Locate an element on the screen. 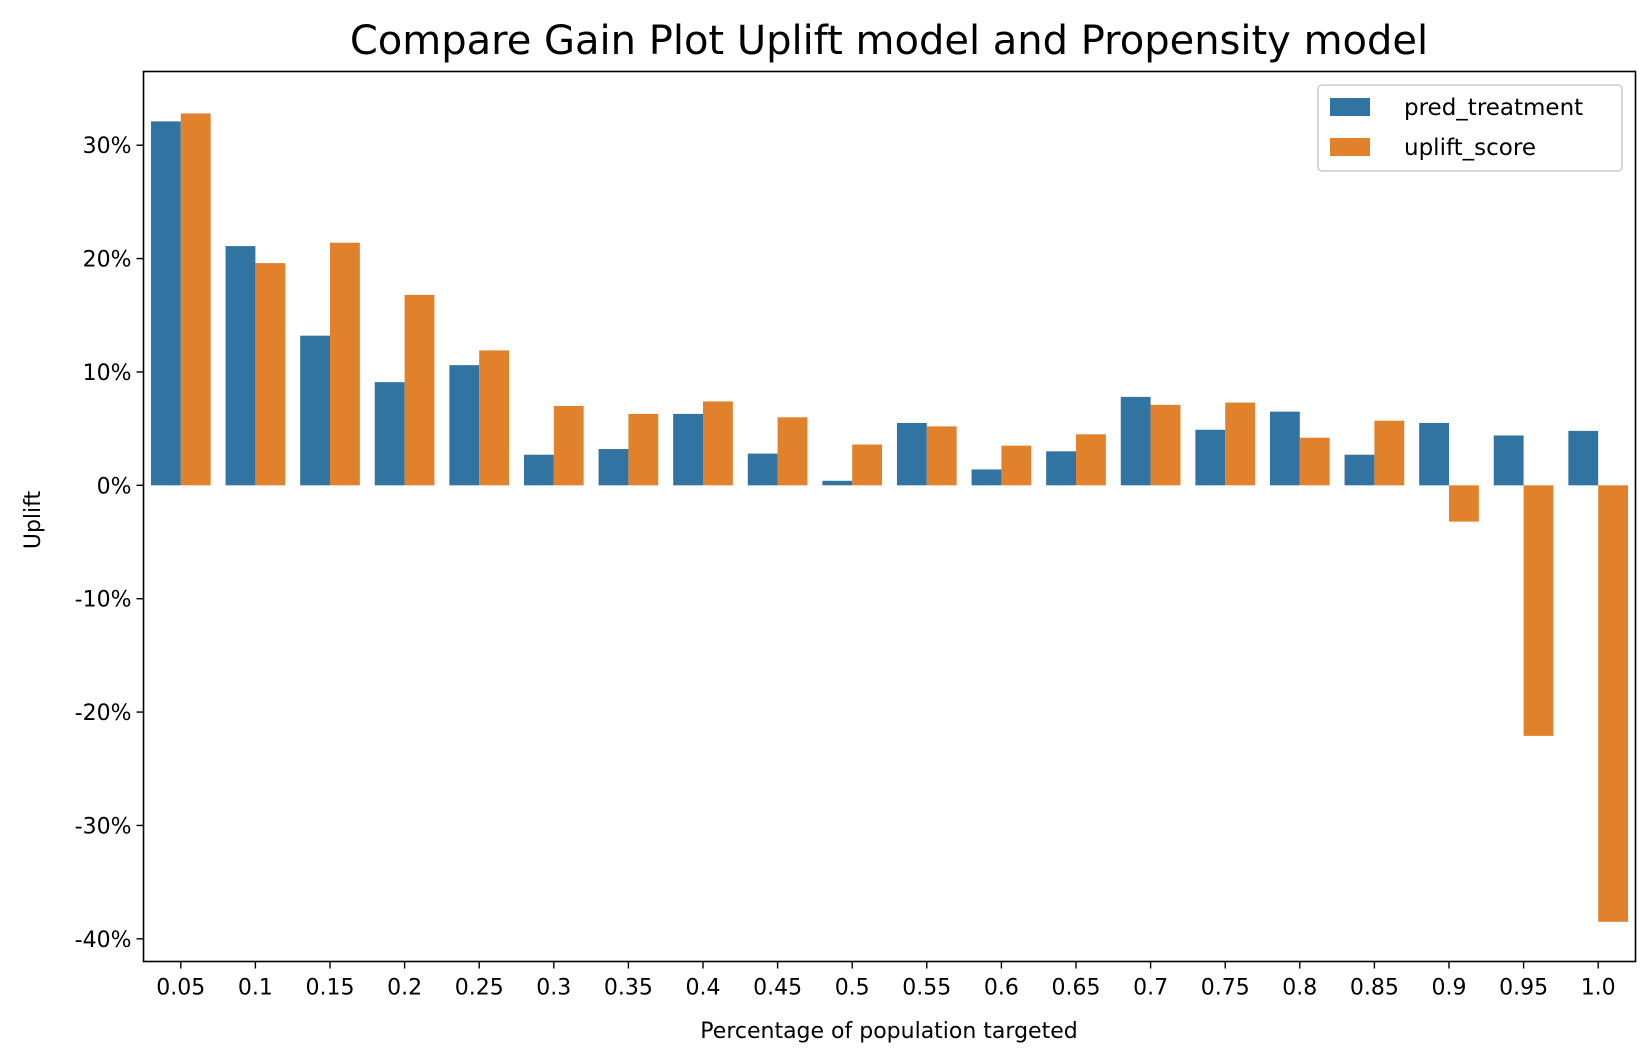  x-tick-label: 0.55 is located at coordinates (926, 988).